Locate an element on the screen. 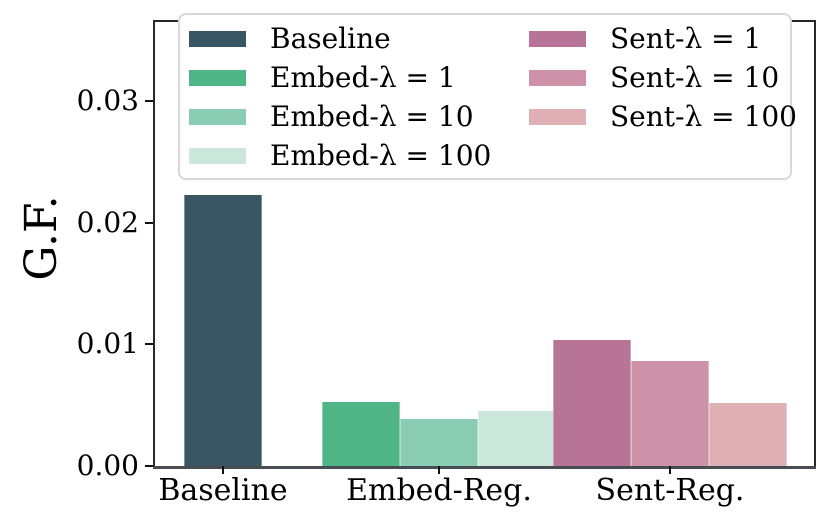  legend-entry-embed-10: Embed-λ = 10 is located at coordinates (359, 116).